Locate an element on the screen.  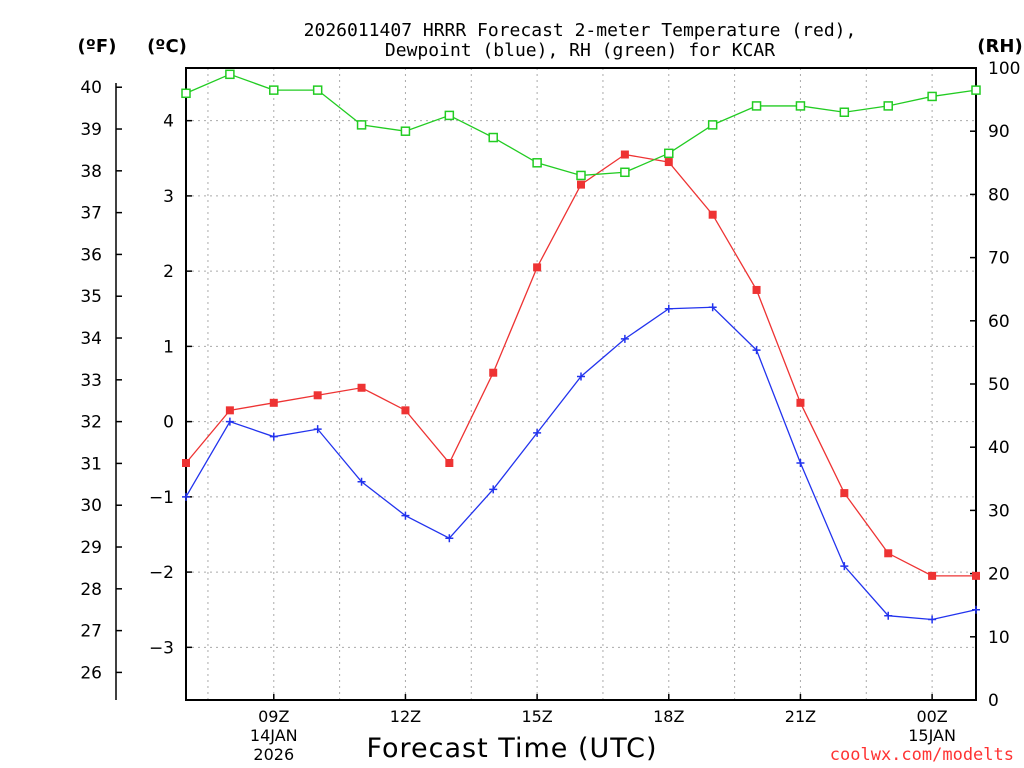
celsius-tick-label: 3 is located at coordinates (168, 197).